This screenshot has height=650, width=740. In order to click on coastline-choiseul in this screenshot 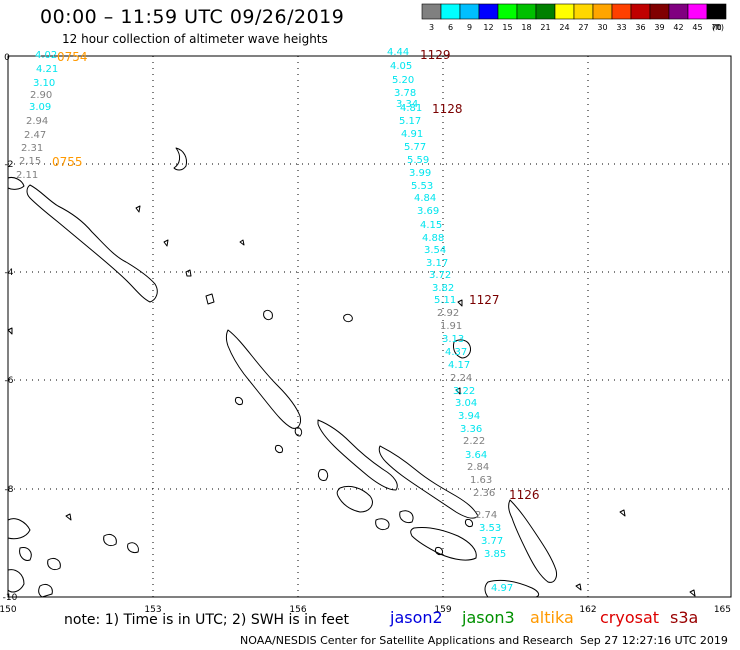, I will do `click(357, 455)`.